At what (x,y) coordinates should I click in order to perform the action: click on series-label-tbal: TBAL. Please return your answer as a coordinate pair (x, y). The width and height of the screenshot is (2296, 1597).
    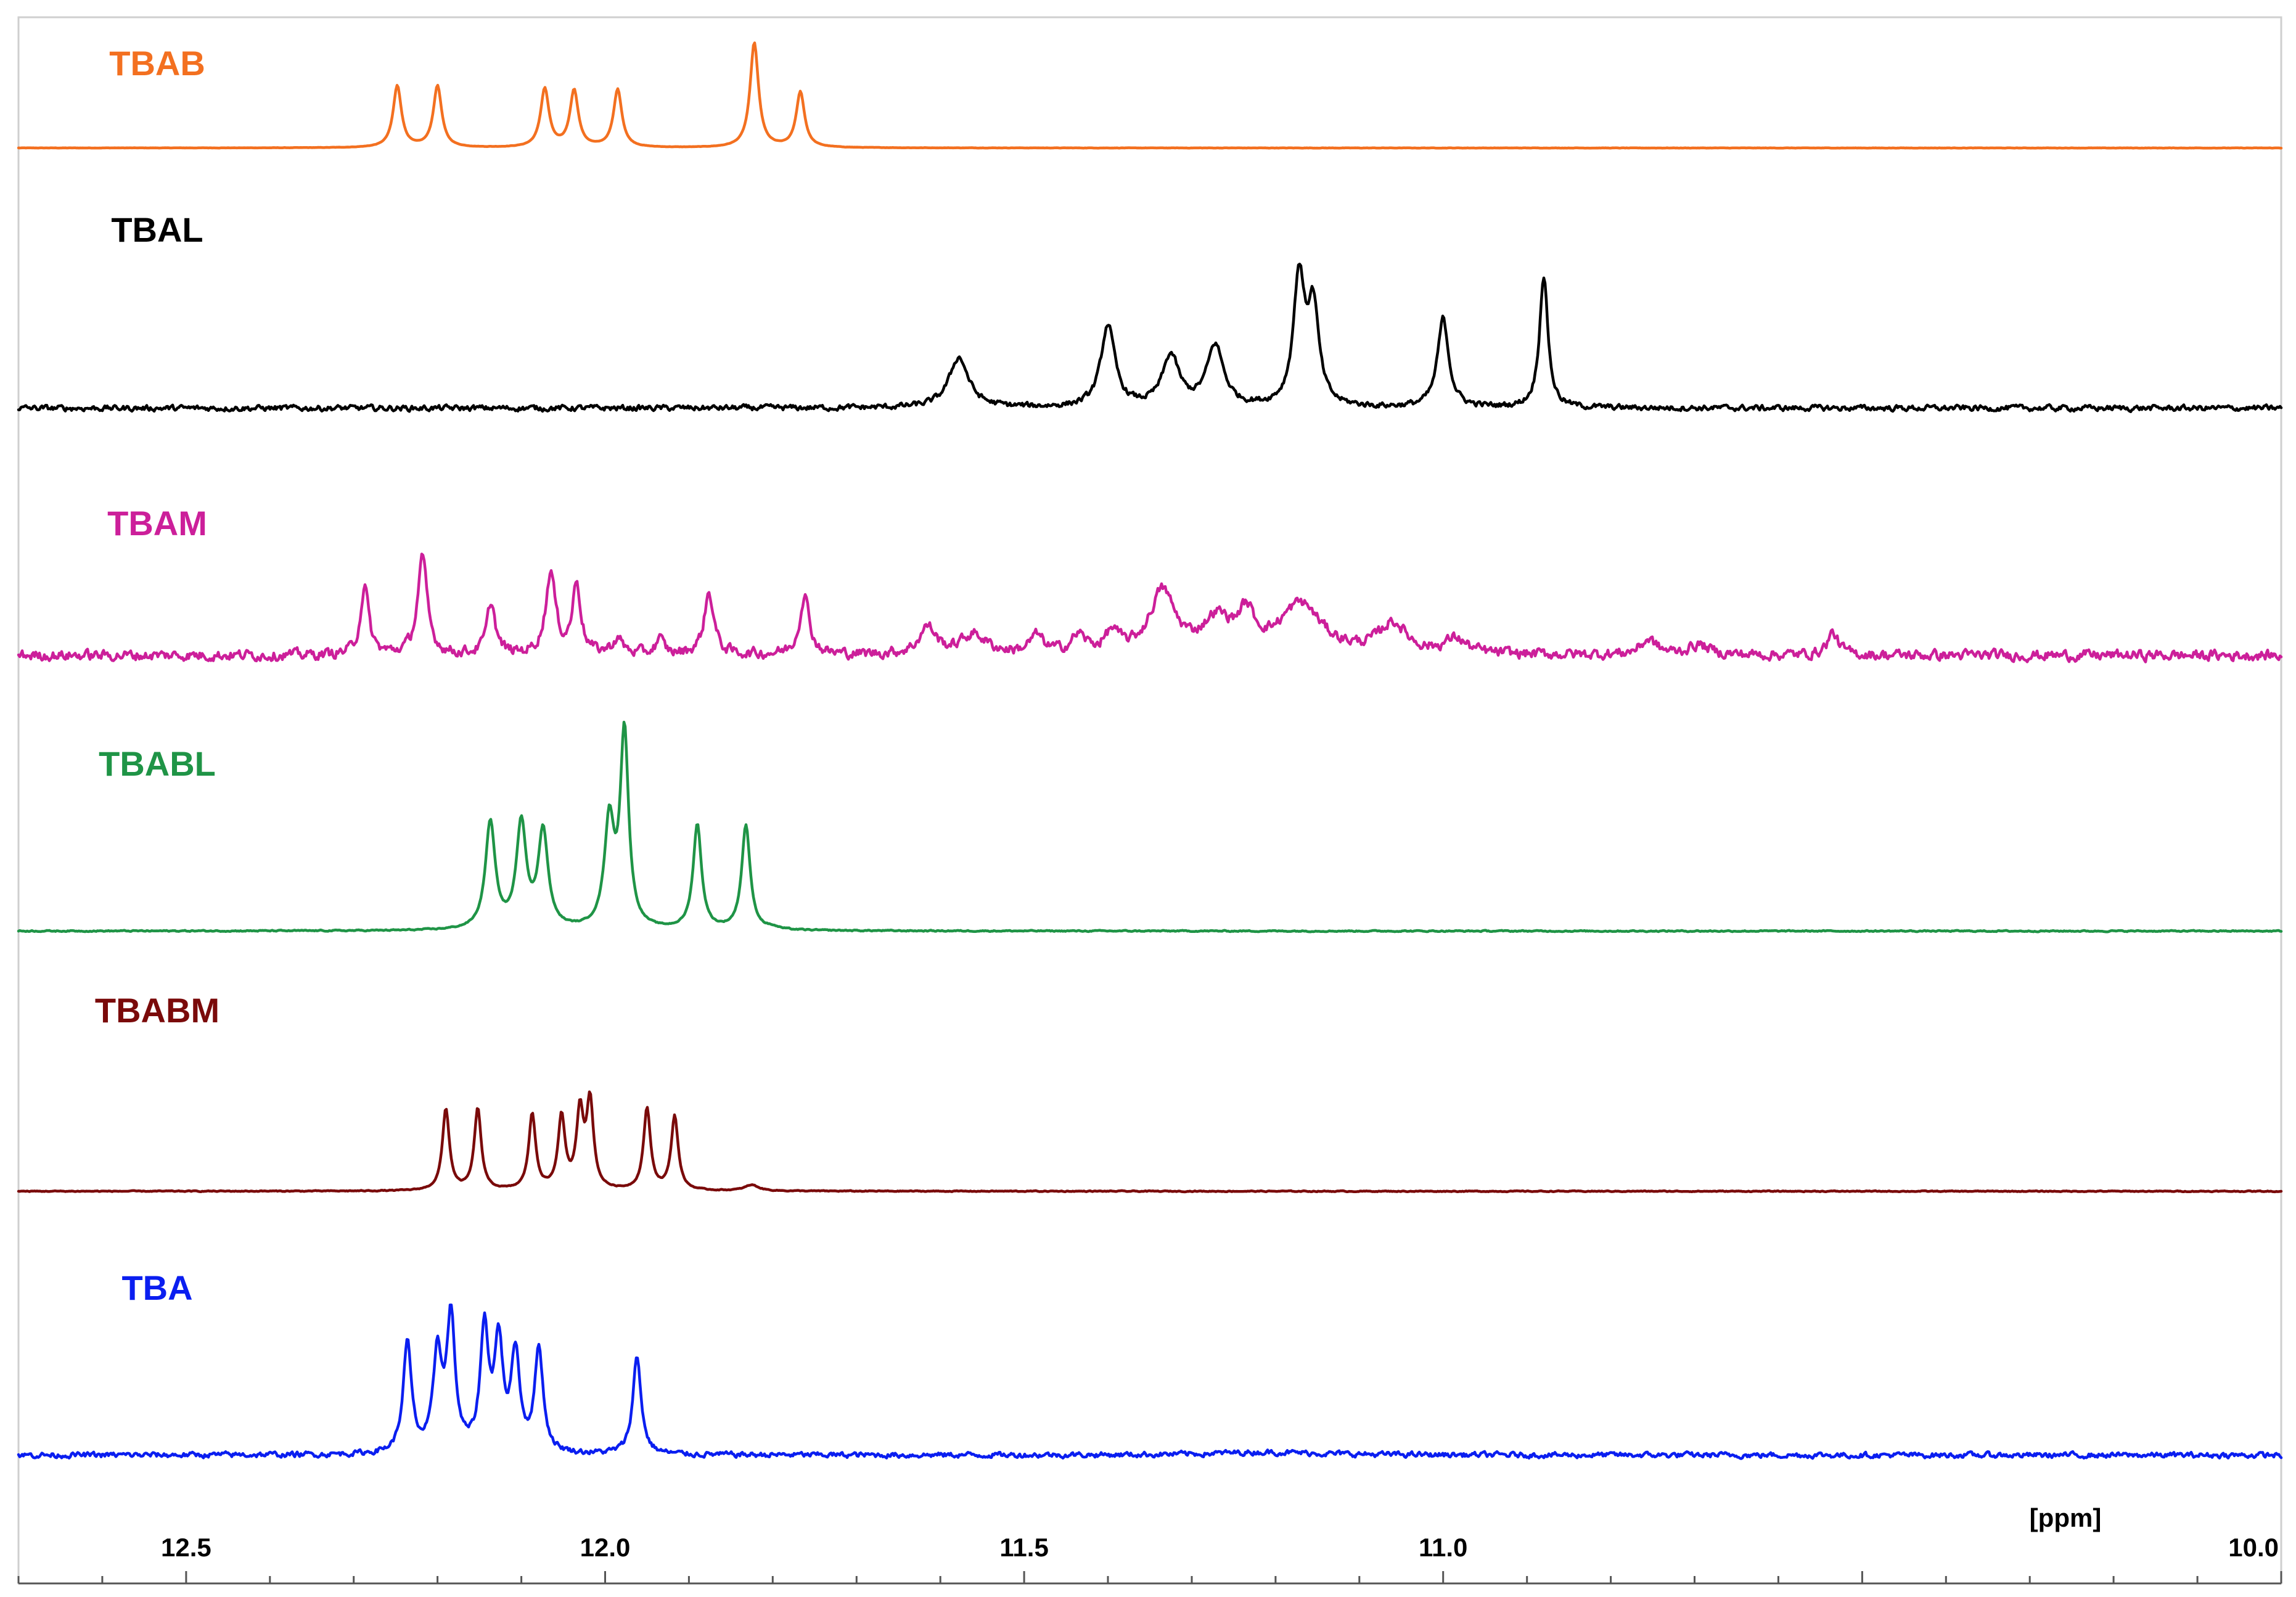
    Looking at the image, I should click on (157, 230).